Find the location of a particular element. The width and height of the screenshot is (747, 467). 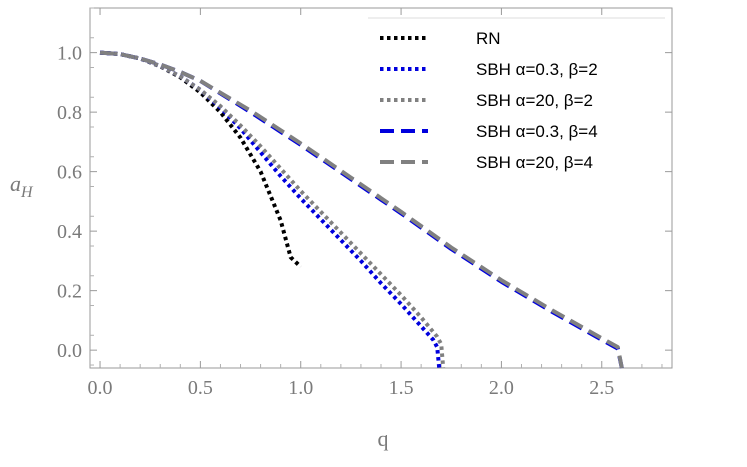

x-tick-label: 1.5 is located at coordinates (401, 388).